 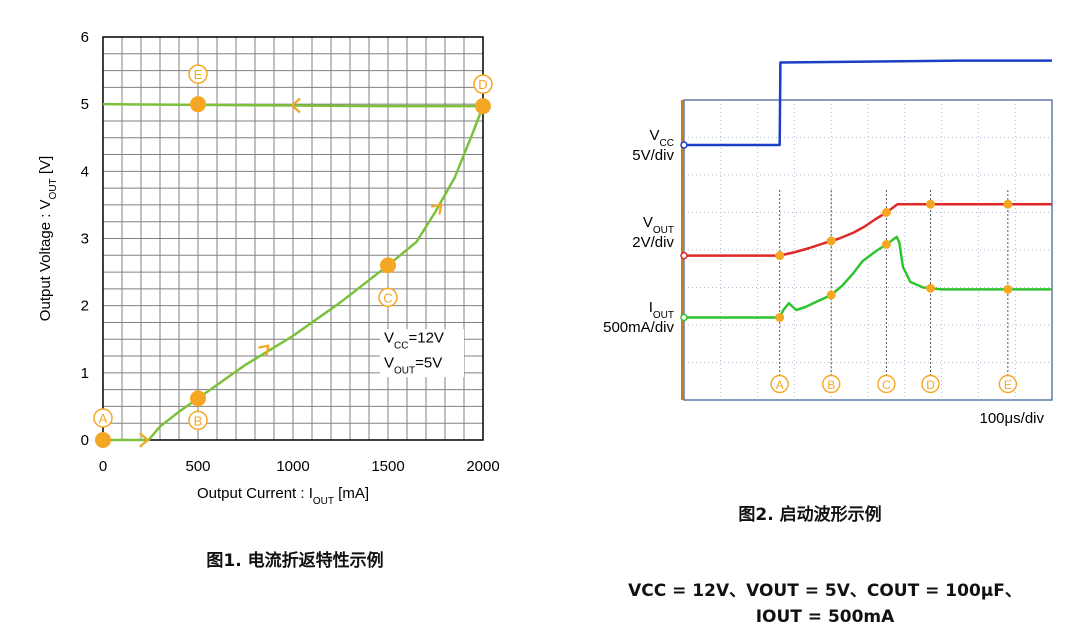 What do you see at coordinates (85, 306) in the screenshot?
I see `fig1-y-tick-label: 2` at bounding box center [85, 306].